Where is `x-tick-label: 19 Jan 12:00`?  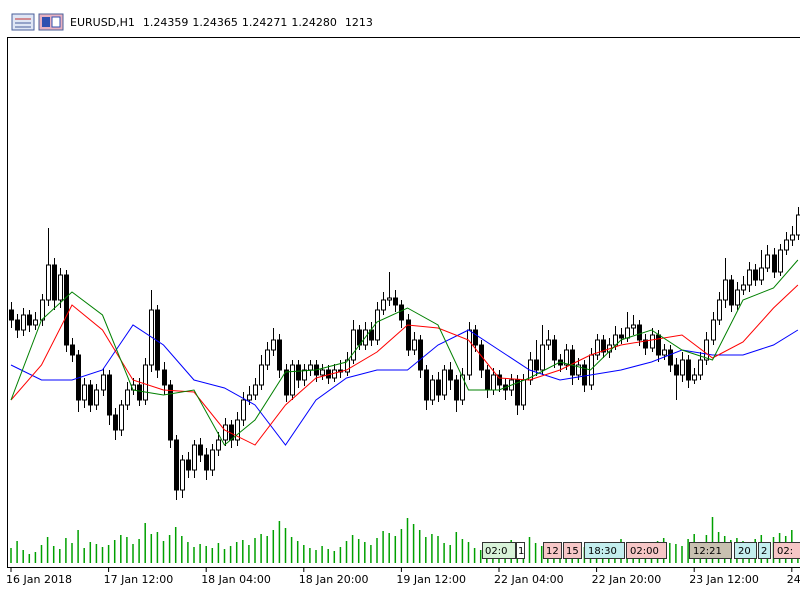
x-tick-label: 19 Jan 12:00 is located at coordinates (431, 579).